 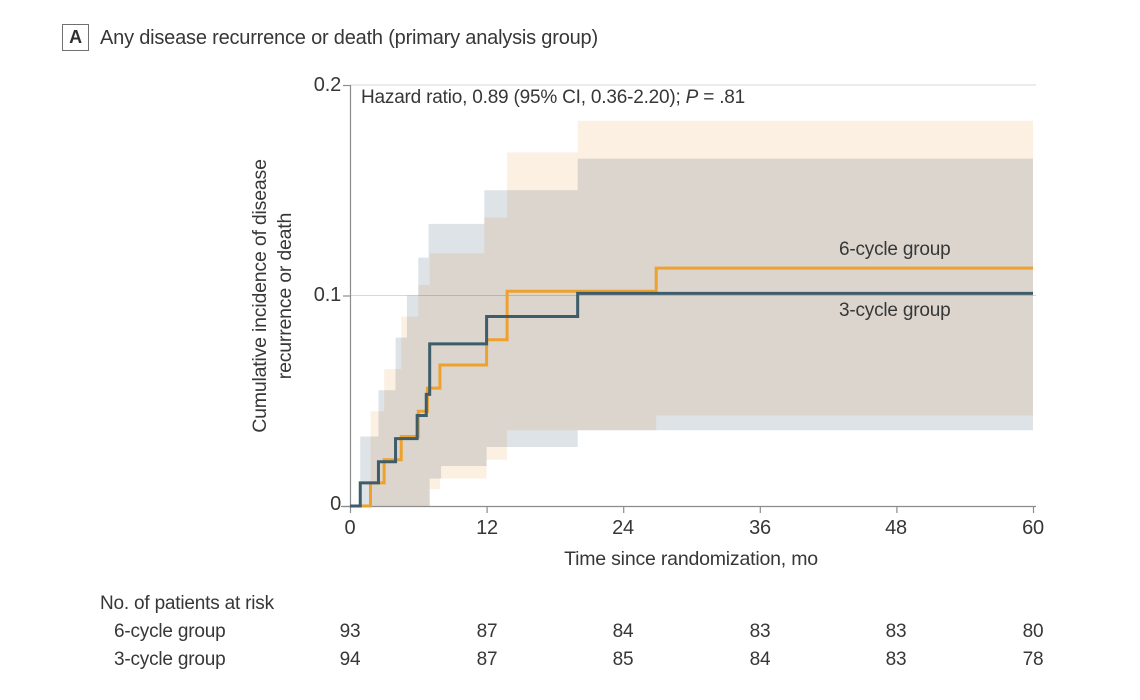 What do you see at coordinates (896, 528) in the screenshot?
I see `x-tick-label-48: 48` at bounding box center [896, 528].